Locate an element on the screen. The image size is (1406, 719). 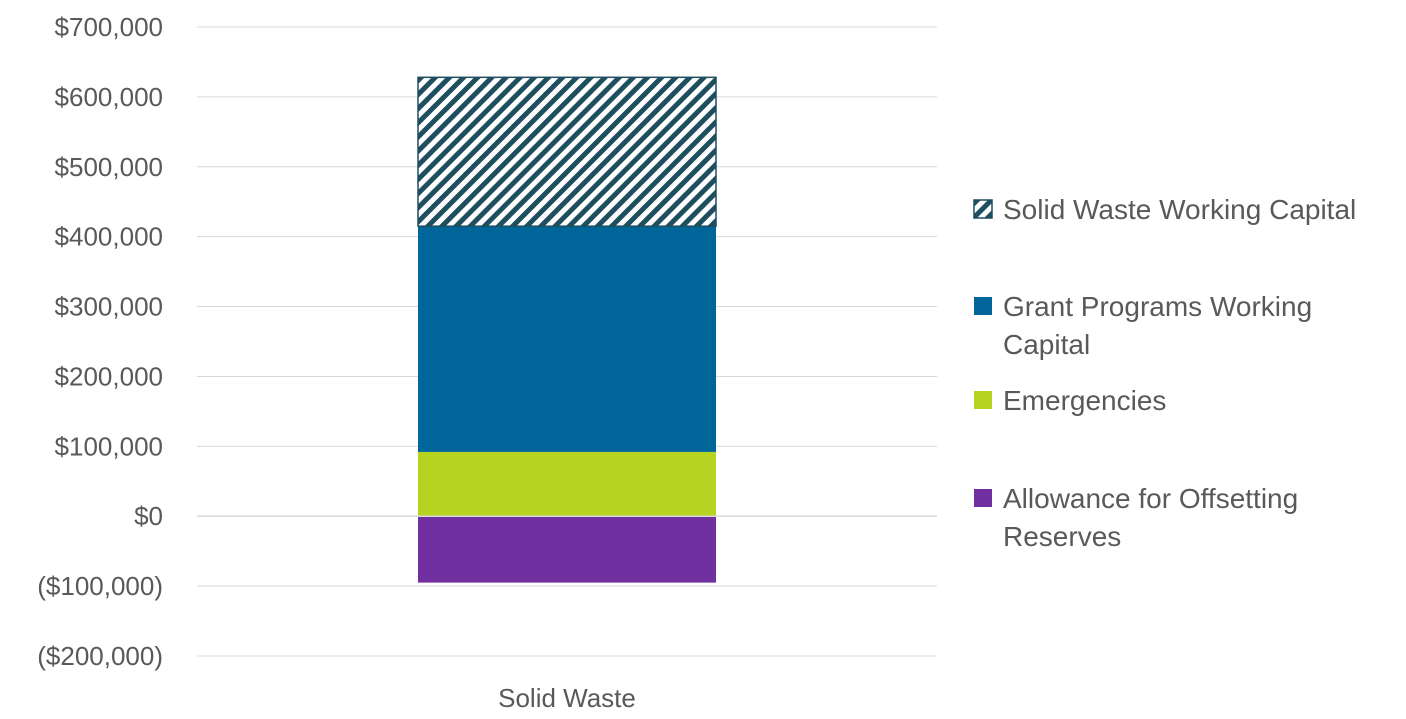
legend-item-allowance-for-offsetting-reserves: Allowance for Offsetting Reserves is located at coordinates (1136, 517).